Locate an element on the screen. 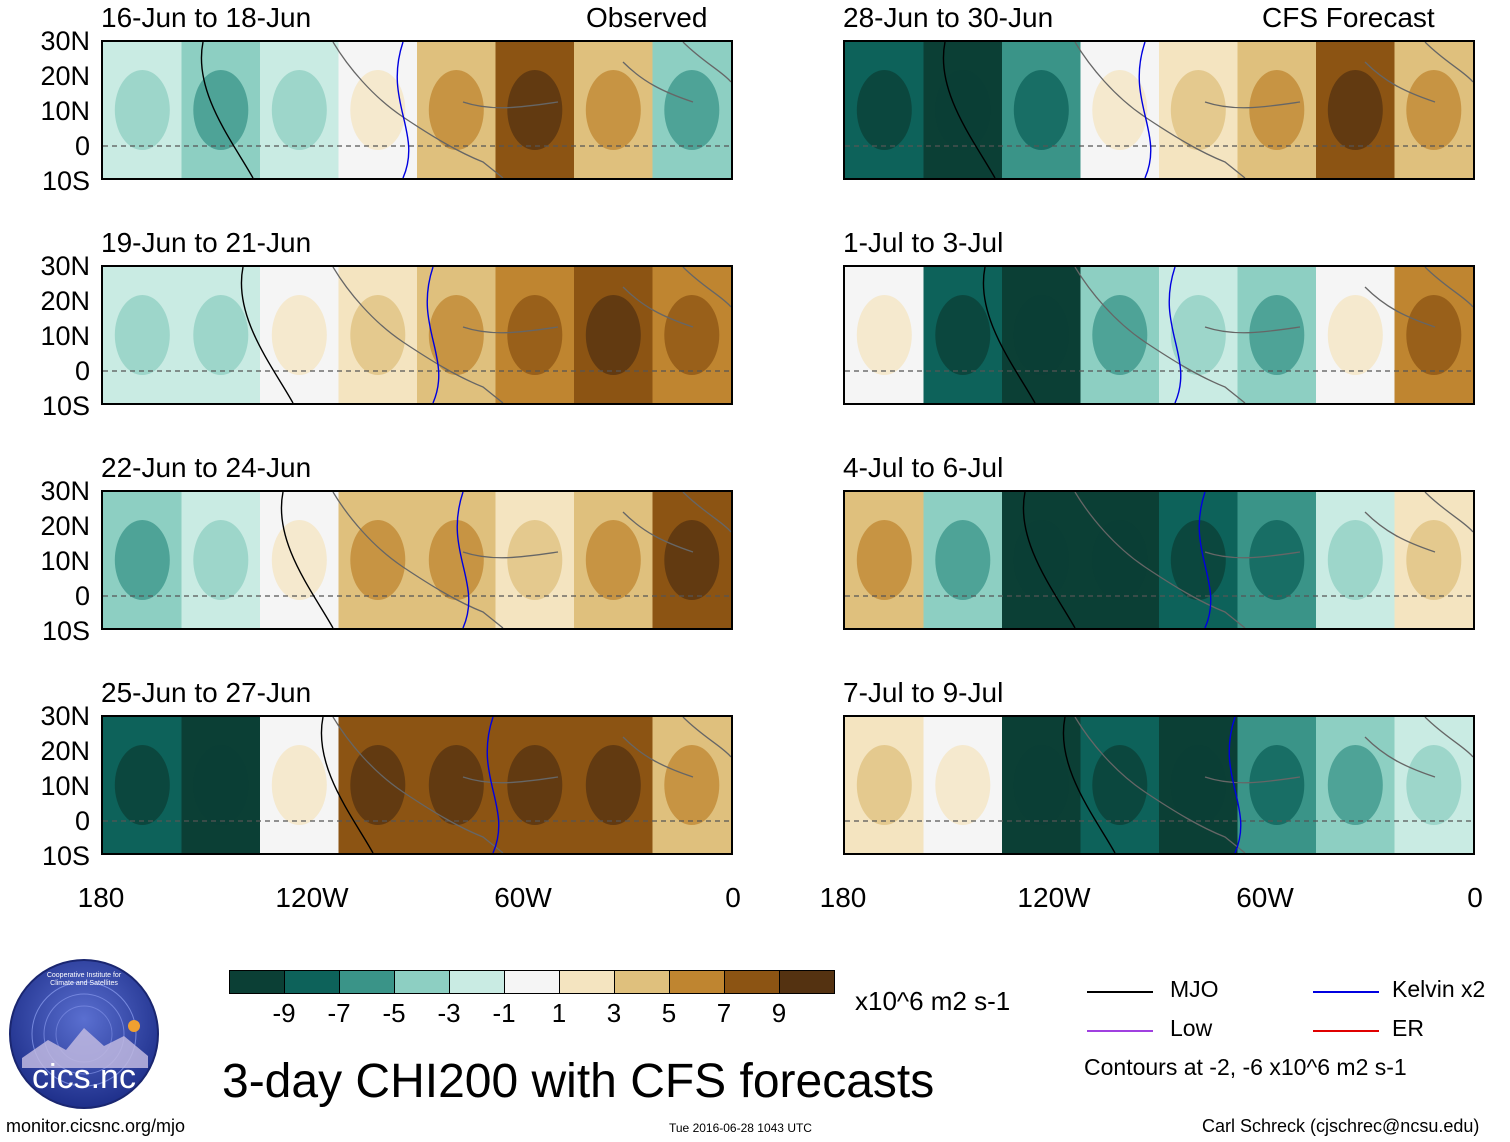 This screenshot has width=1510, height=1142. colorbar-tick-label: 7 is located at coordinates (724, 1013).